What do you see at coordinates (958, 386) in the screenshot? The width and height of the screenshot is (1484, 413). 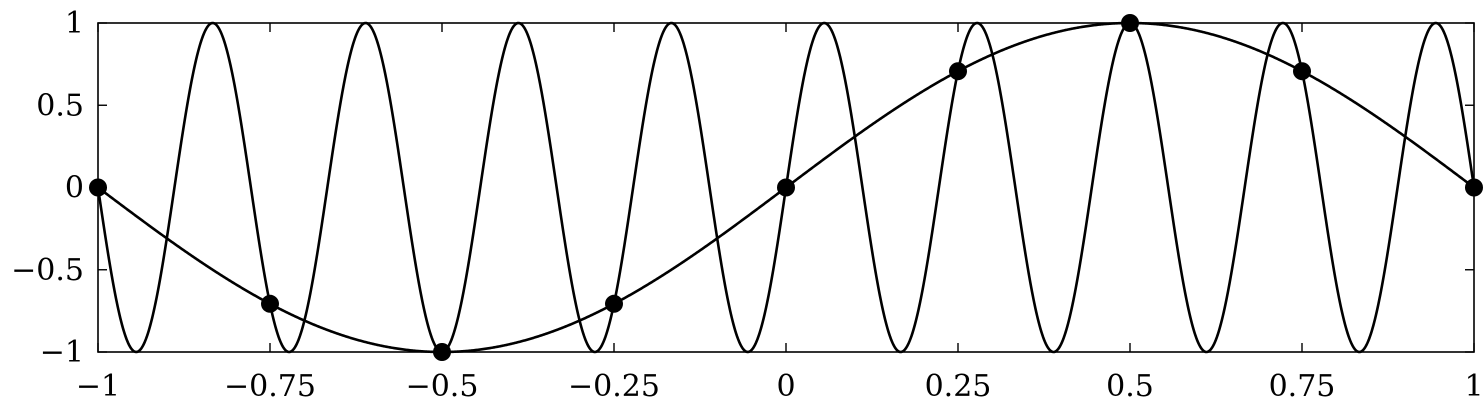 I see `x-tick-label: 0.25` at bounding box center [958, 386].